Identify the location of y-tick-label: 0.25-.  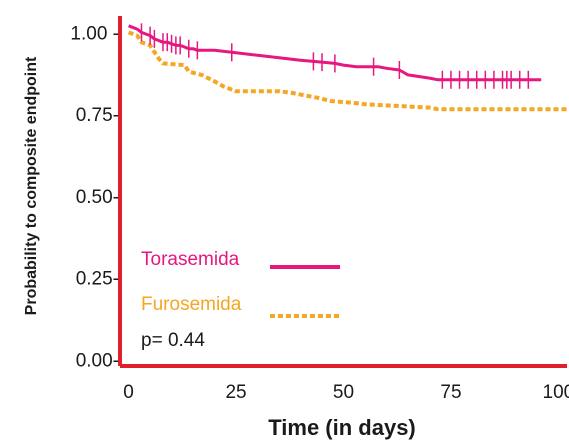
(97, 279).